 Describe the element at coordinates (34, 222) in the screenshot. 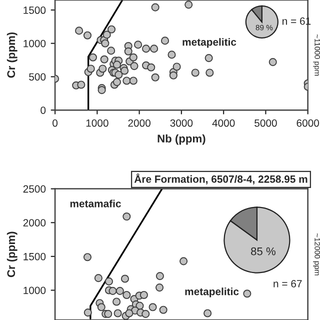

I see `y-tick-label: 2000` at that location.